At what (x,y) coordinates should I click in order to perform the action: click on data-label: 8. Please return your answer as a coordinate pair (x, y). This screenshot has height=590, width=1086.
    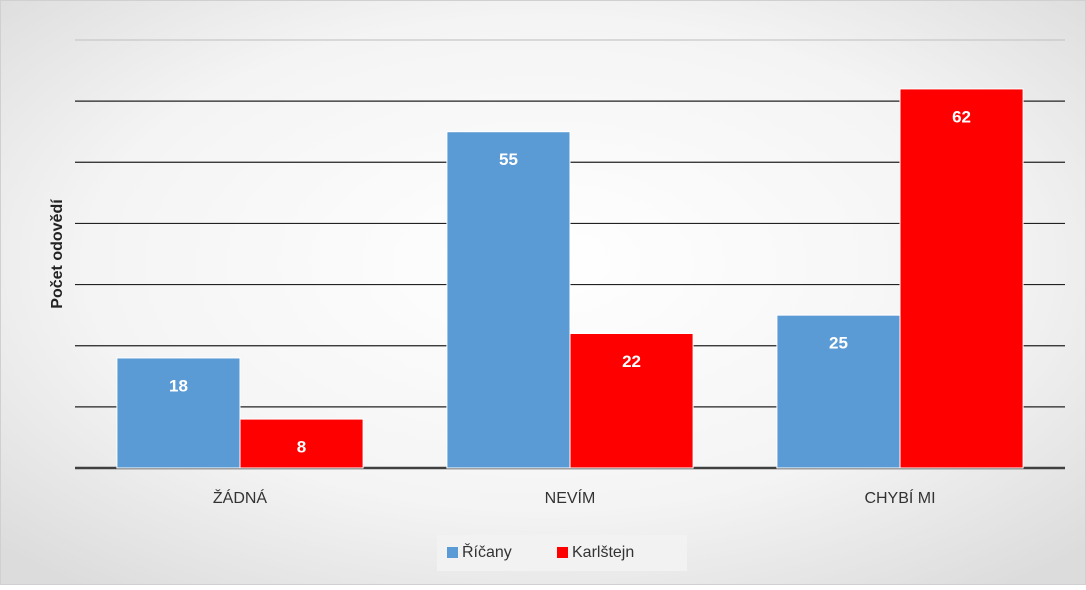
    Looking at the image, I should click on (301, 447).